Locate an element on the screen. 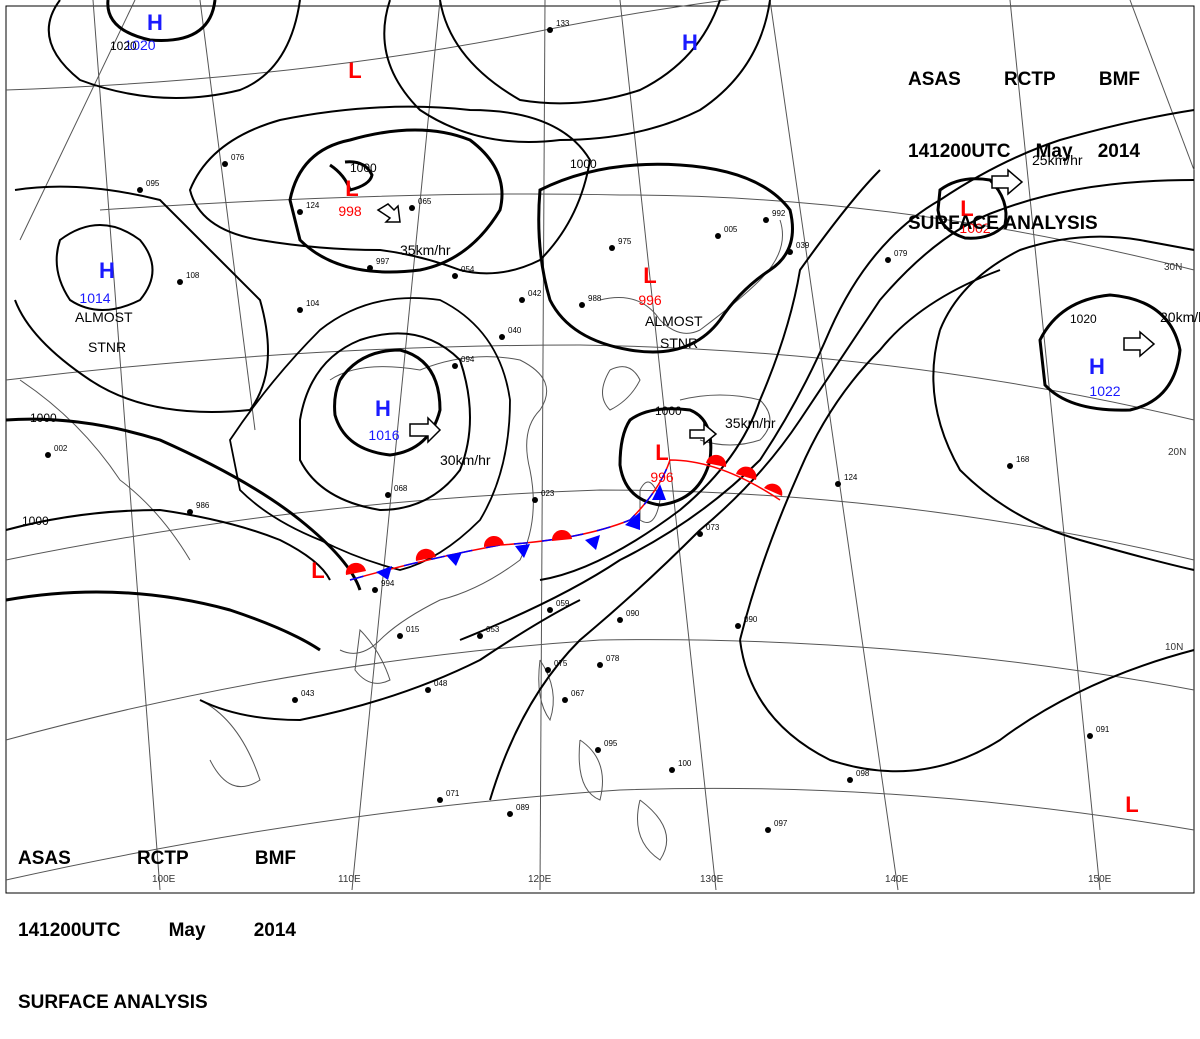 Image resolution: width=1200 pixels, height=1039 pixels. station-pressure-value: 975 is located at coordinates (625, 241).